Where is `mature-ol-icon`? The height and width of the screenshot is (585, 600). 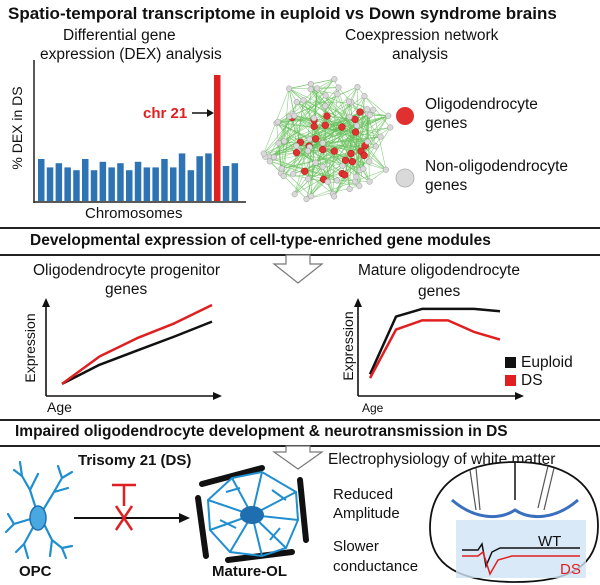 mature-ol-icon is located at coordinates (252, 514).